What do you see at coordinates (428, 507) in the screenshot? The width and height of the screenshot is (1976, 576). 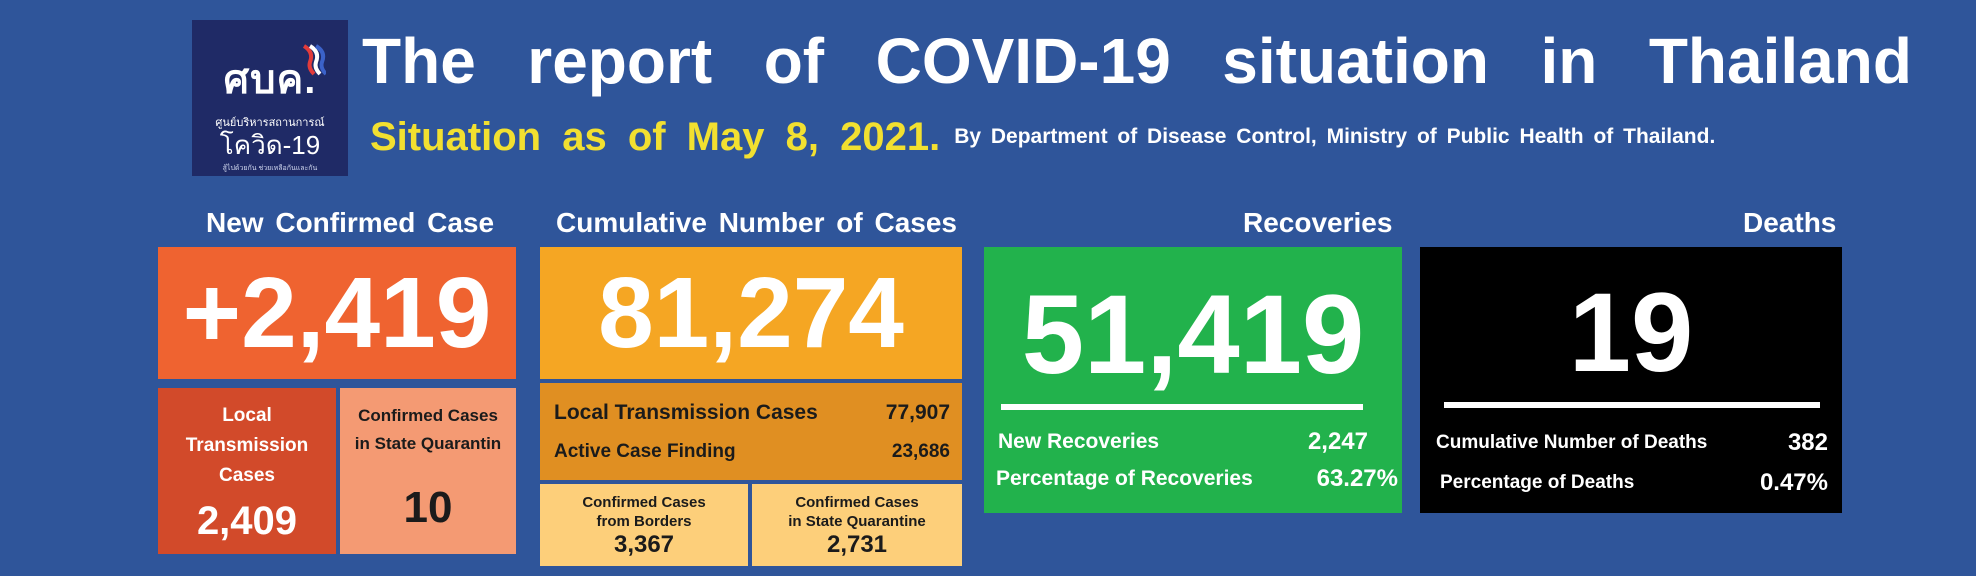 I see `state-quarantine-value: 10` at bounding box center [428, 507].